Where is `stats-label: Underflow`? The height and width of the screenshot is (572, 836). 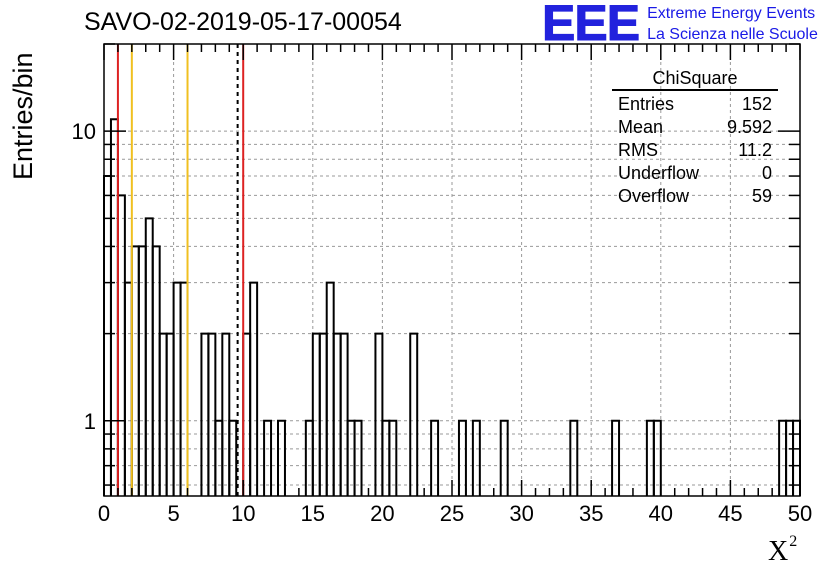
stats-label: Underflow is located at coordinates (659, 173).